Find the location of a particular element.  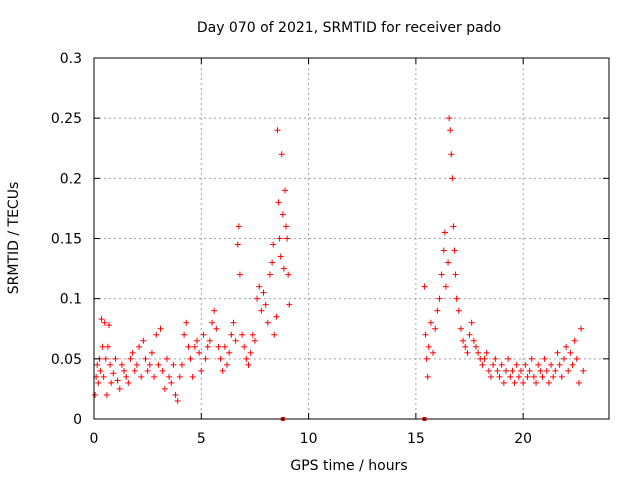

y-tick-label: 0 is located at coordinates (77, 420).